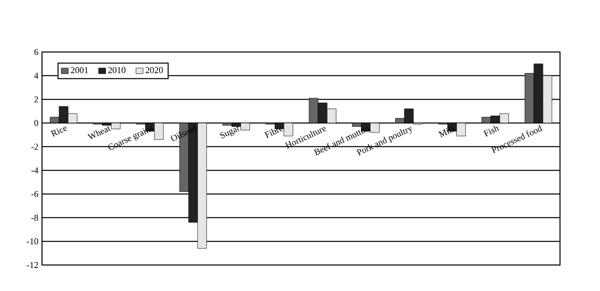 The height and width of the screenshot is (291, 600). I want to click on legend-label: 2001, so click(79, 70).